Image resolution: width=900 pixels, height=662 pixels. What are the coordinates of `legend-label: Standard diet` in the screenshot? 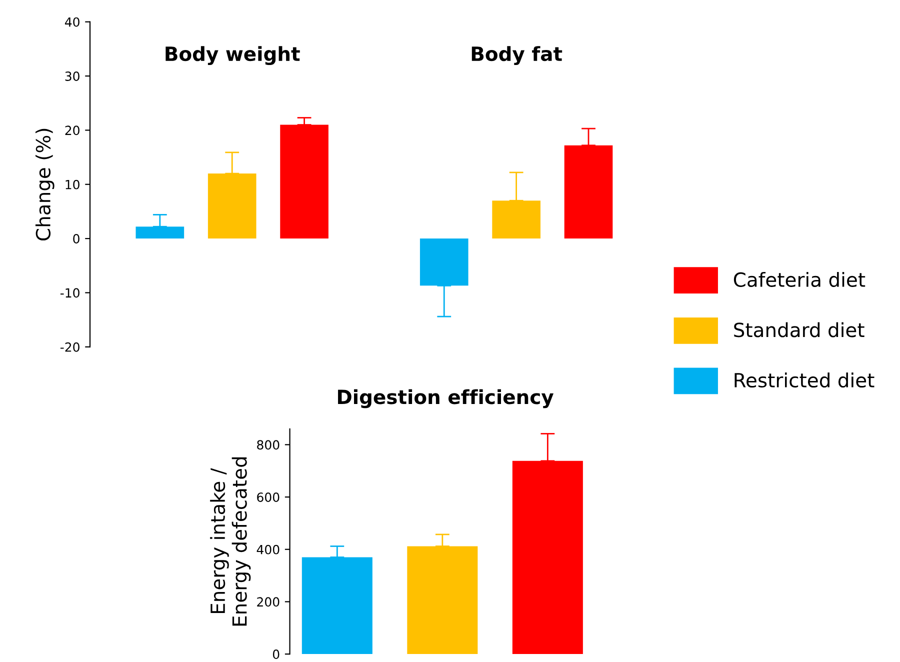 It's located at (799, 330).